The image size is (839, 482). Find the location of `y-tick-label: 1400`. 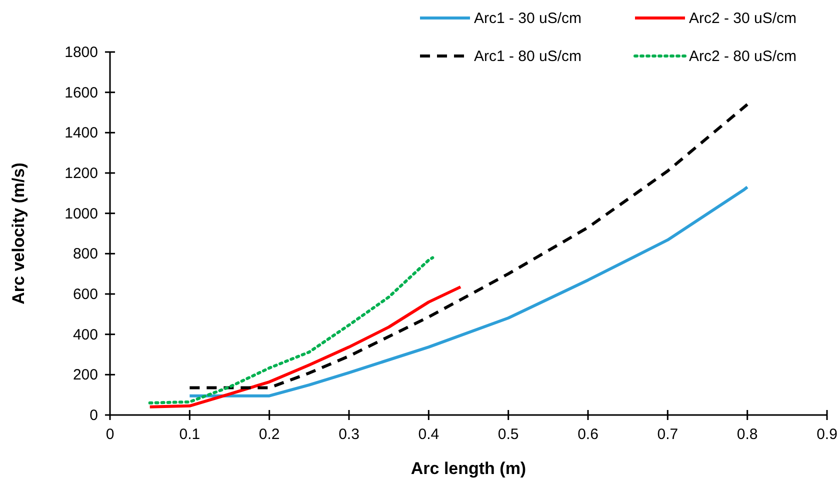

y-tick-label: 1400 is located at coordinates (81, 133).